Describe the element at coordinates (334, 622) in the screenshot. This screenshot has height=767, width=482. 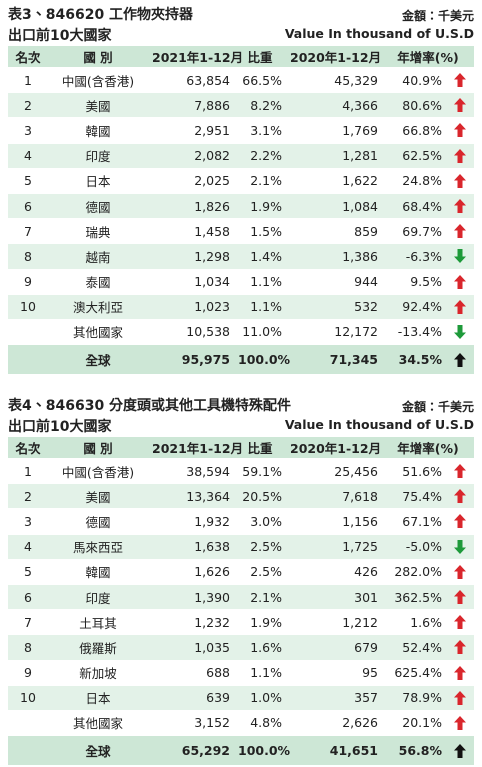
I see `table-cell: 1,212` at that location.